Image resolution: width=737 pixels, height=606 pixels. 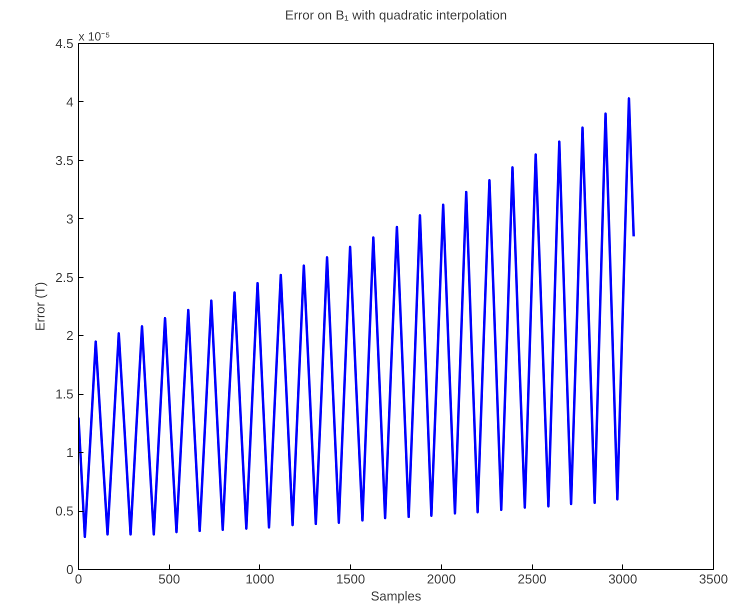 What do you see at coordinates (441, 579) in the screenshot?
I see `x-tick-label: 2000` at bounding box center [441, 579].